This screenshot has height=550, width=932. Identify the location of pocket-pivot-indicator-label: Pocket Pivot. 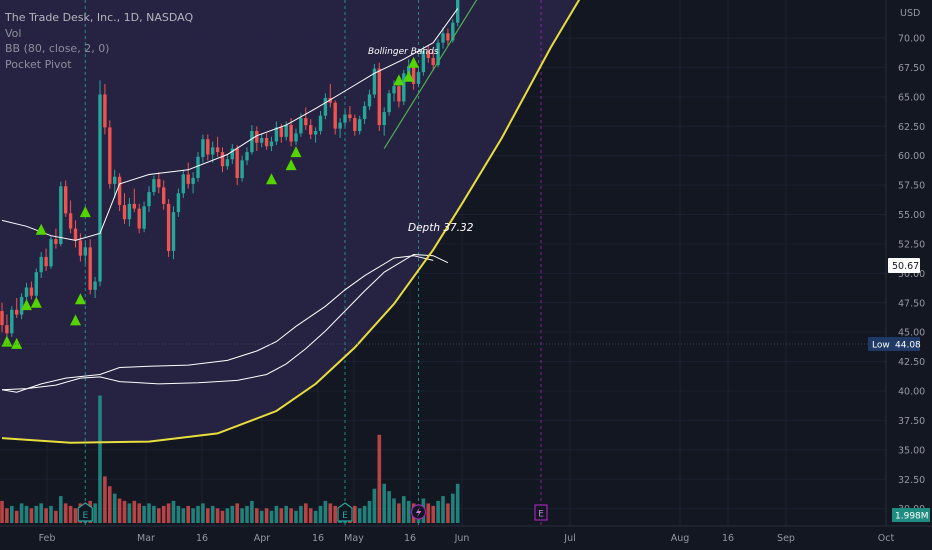
(38, 64).